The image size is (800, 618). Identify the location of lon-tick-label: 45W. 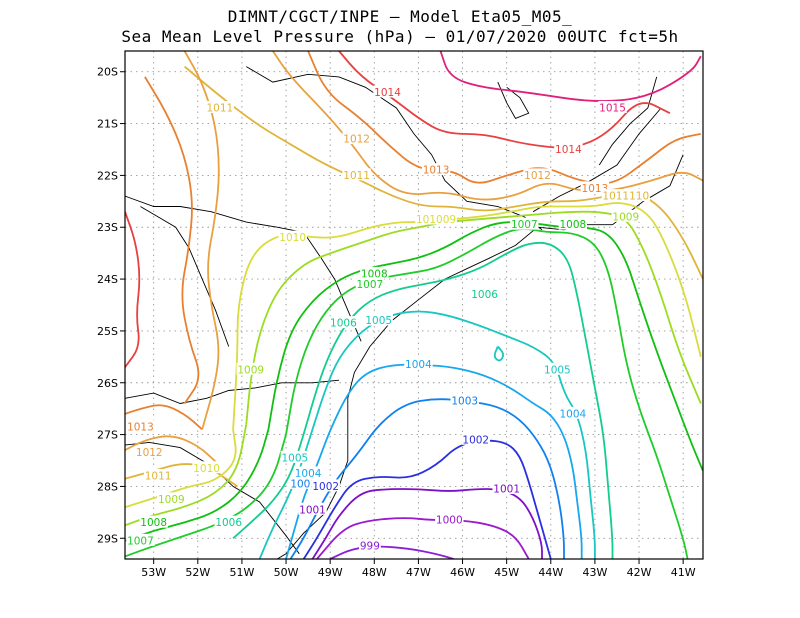
(506, 572).